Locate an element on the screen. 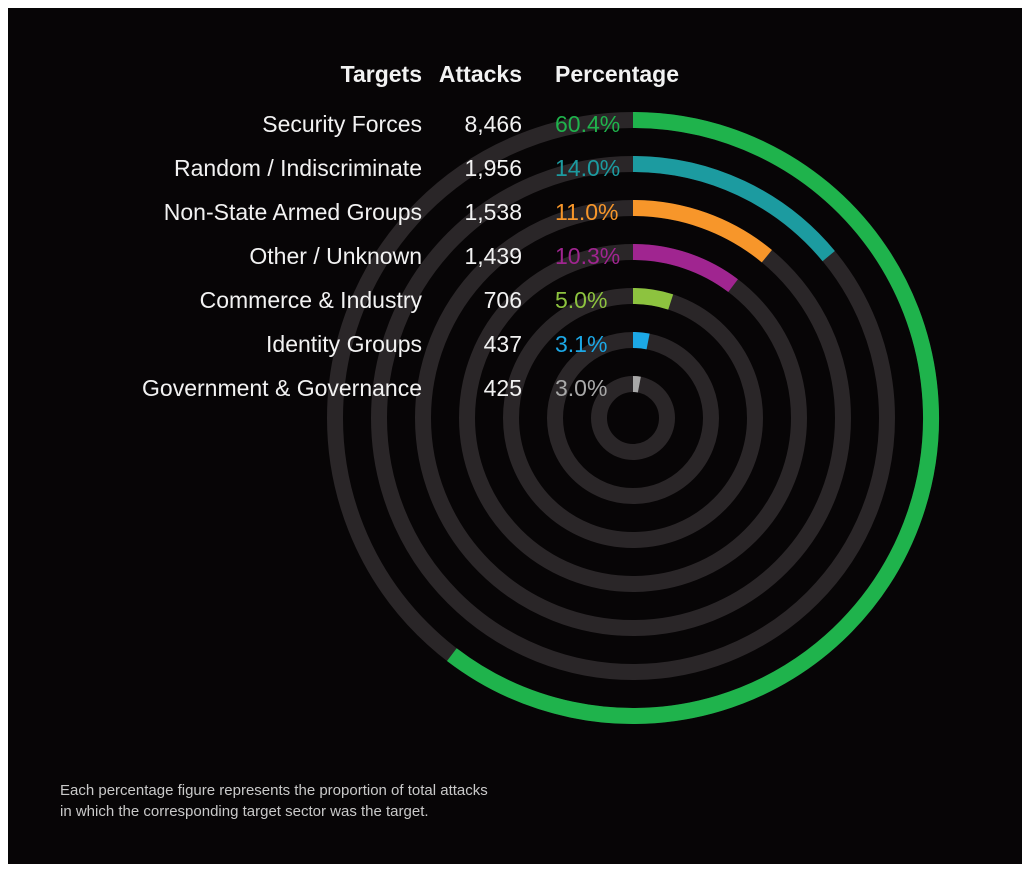 This screenshot has width=1030, height=872. attacks-value: 706 is located at coordinates (502, 300).